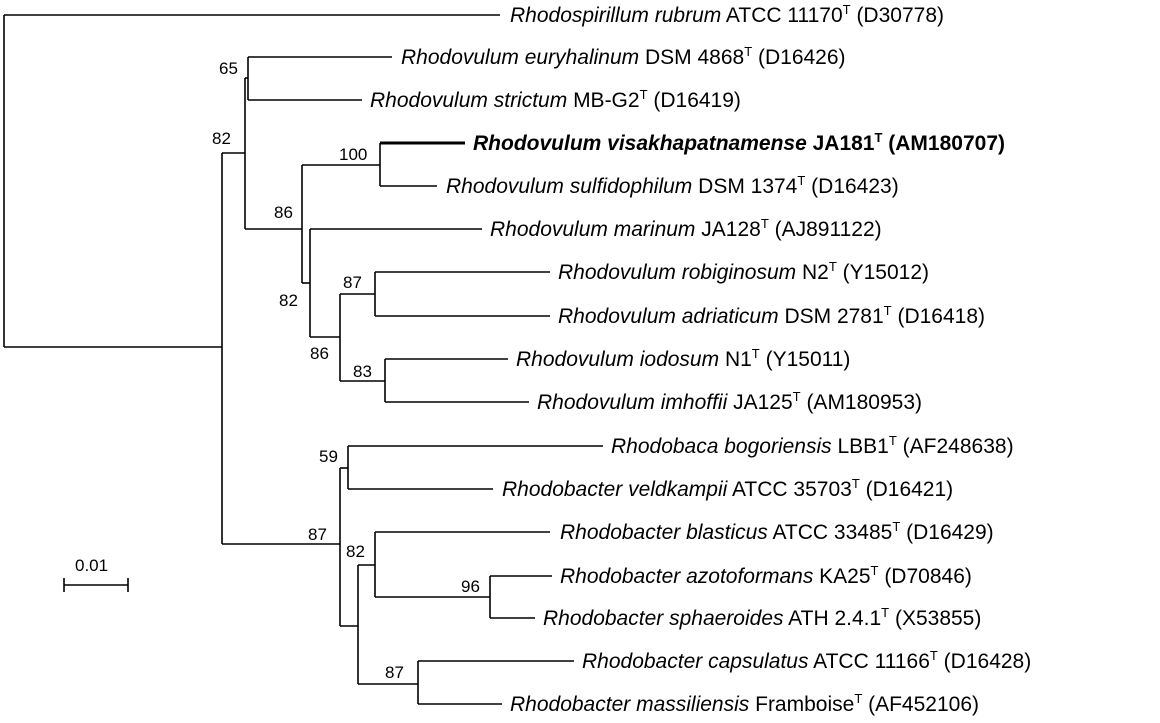  Describe the element at coordinates (633, 402) in the screenshot. I see `taxon-name: Rhodovulum imhoffii` at that location.